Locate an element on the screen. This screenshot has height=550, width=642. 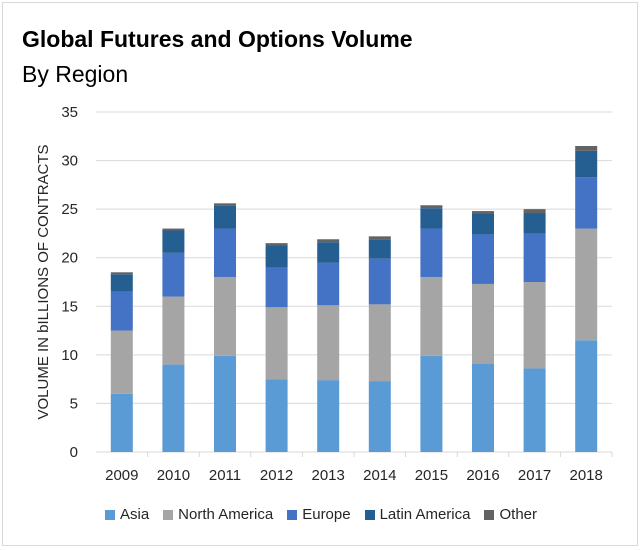
legend-item: Other is located at coordinates (510, 514).